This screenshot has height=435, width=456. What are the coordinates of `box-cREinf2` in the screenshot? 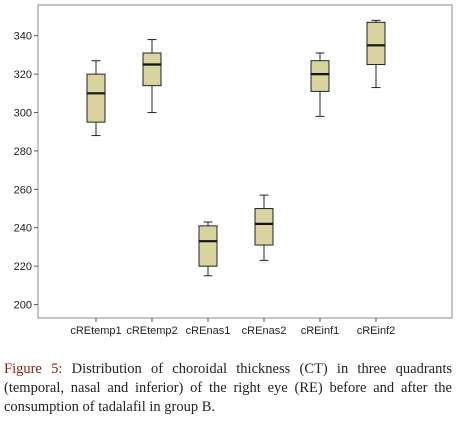 It's located at (376, 54).